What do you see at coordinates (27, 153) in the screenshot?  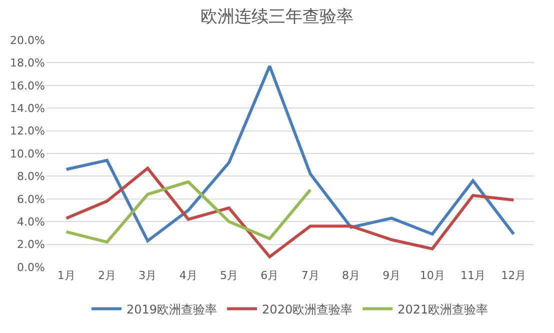 I see `y-tick-label: 10.0%` at bounding box center [27, 153].